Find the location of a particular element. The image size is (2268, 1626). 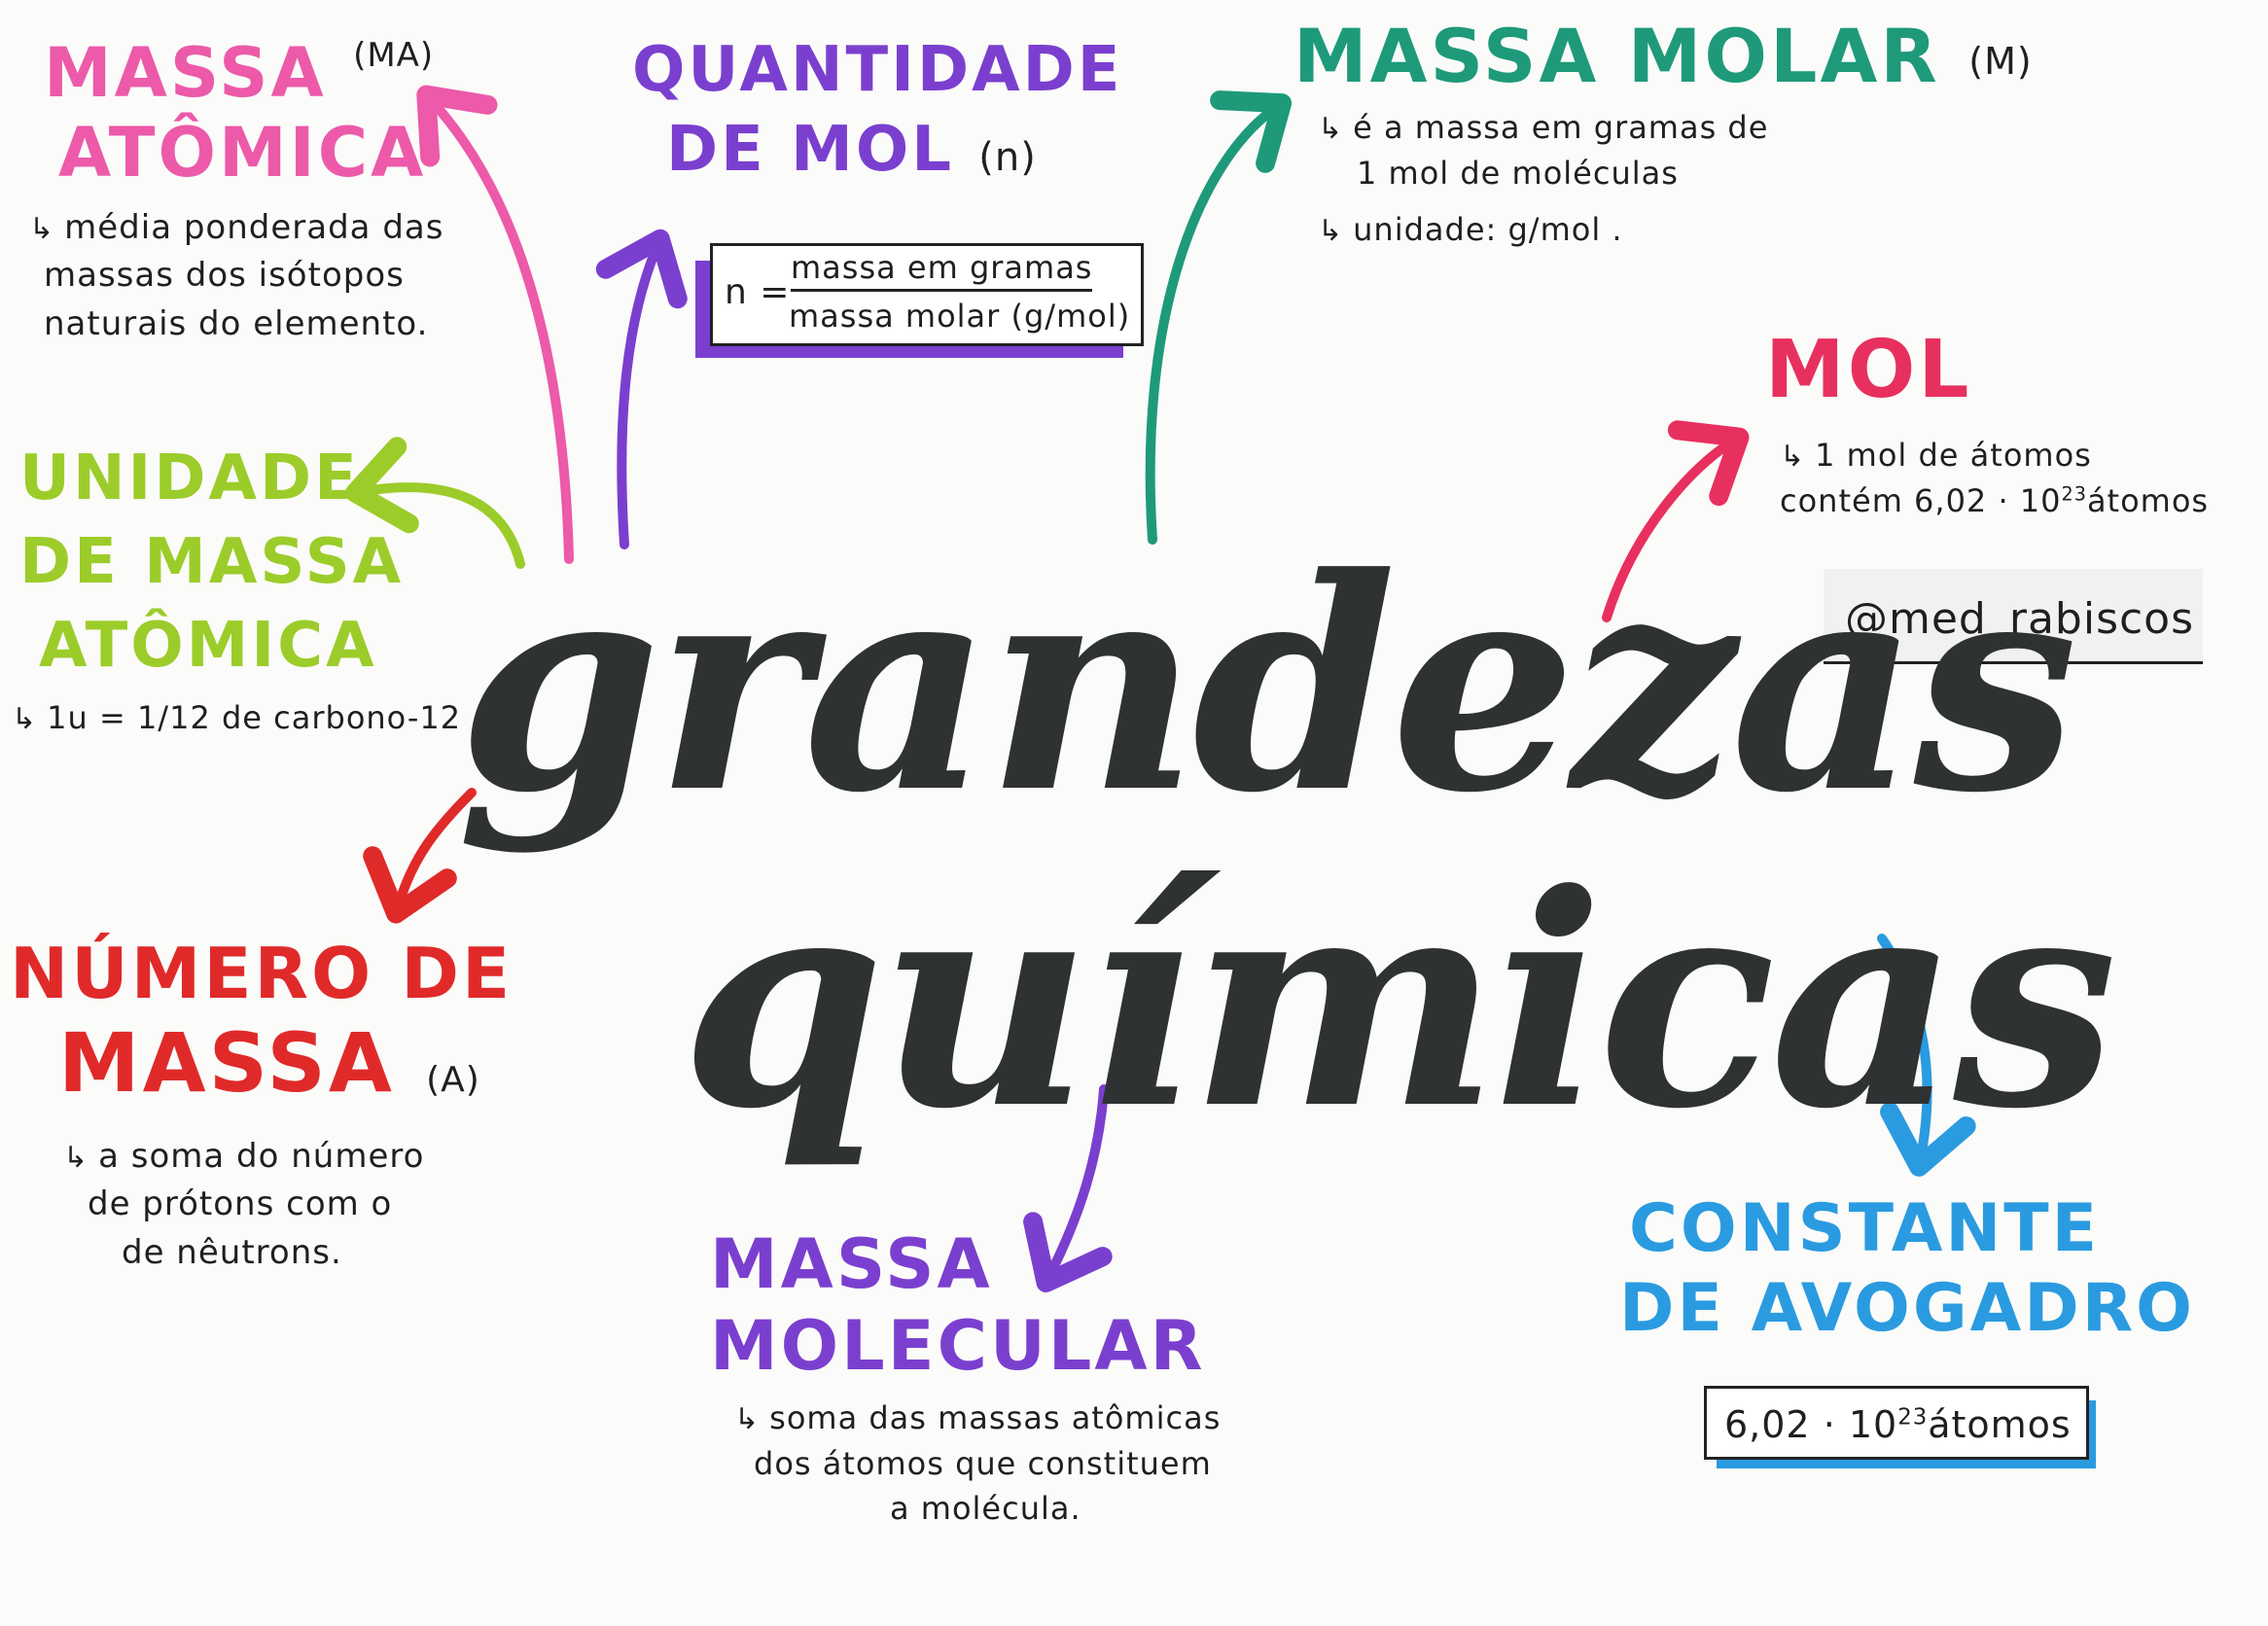

avogadro-block: CONSTANTE DE AVOGADRO is located at coordinates (1907, 1269).